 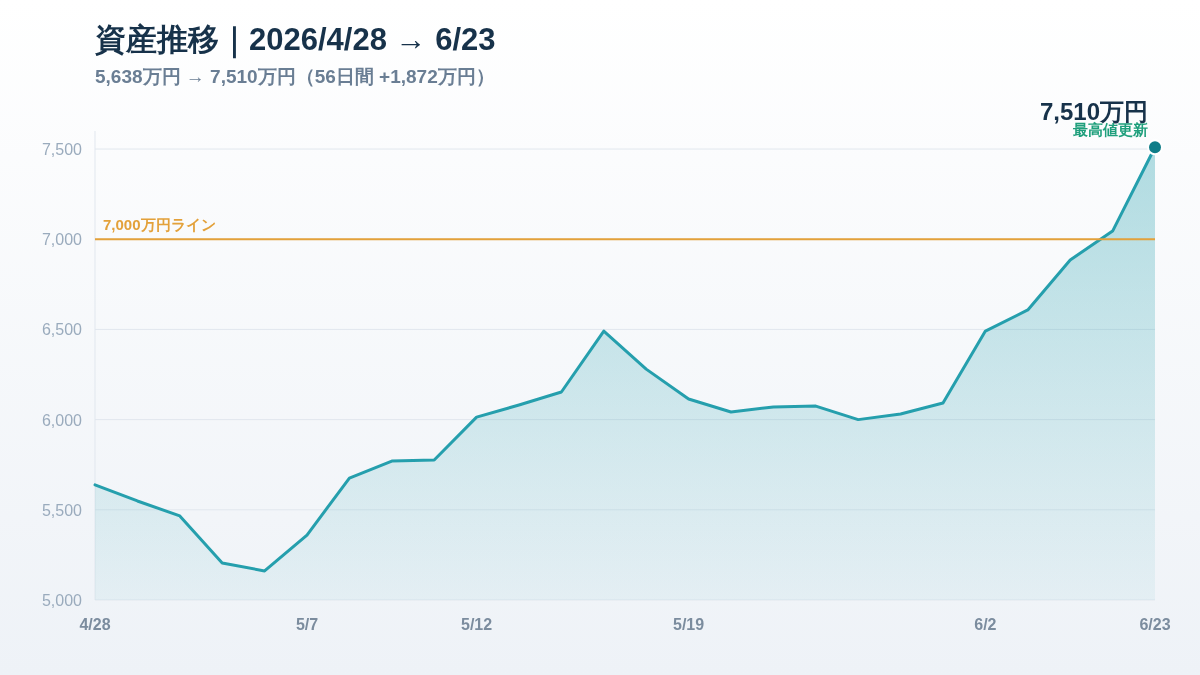 I want to click on y-tick-label: 7,500, so click(x=62, y=150).